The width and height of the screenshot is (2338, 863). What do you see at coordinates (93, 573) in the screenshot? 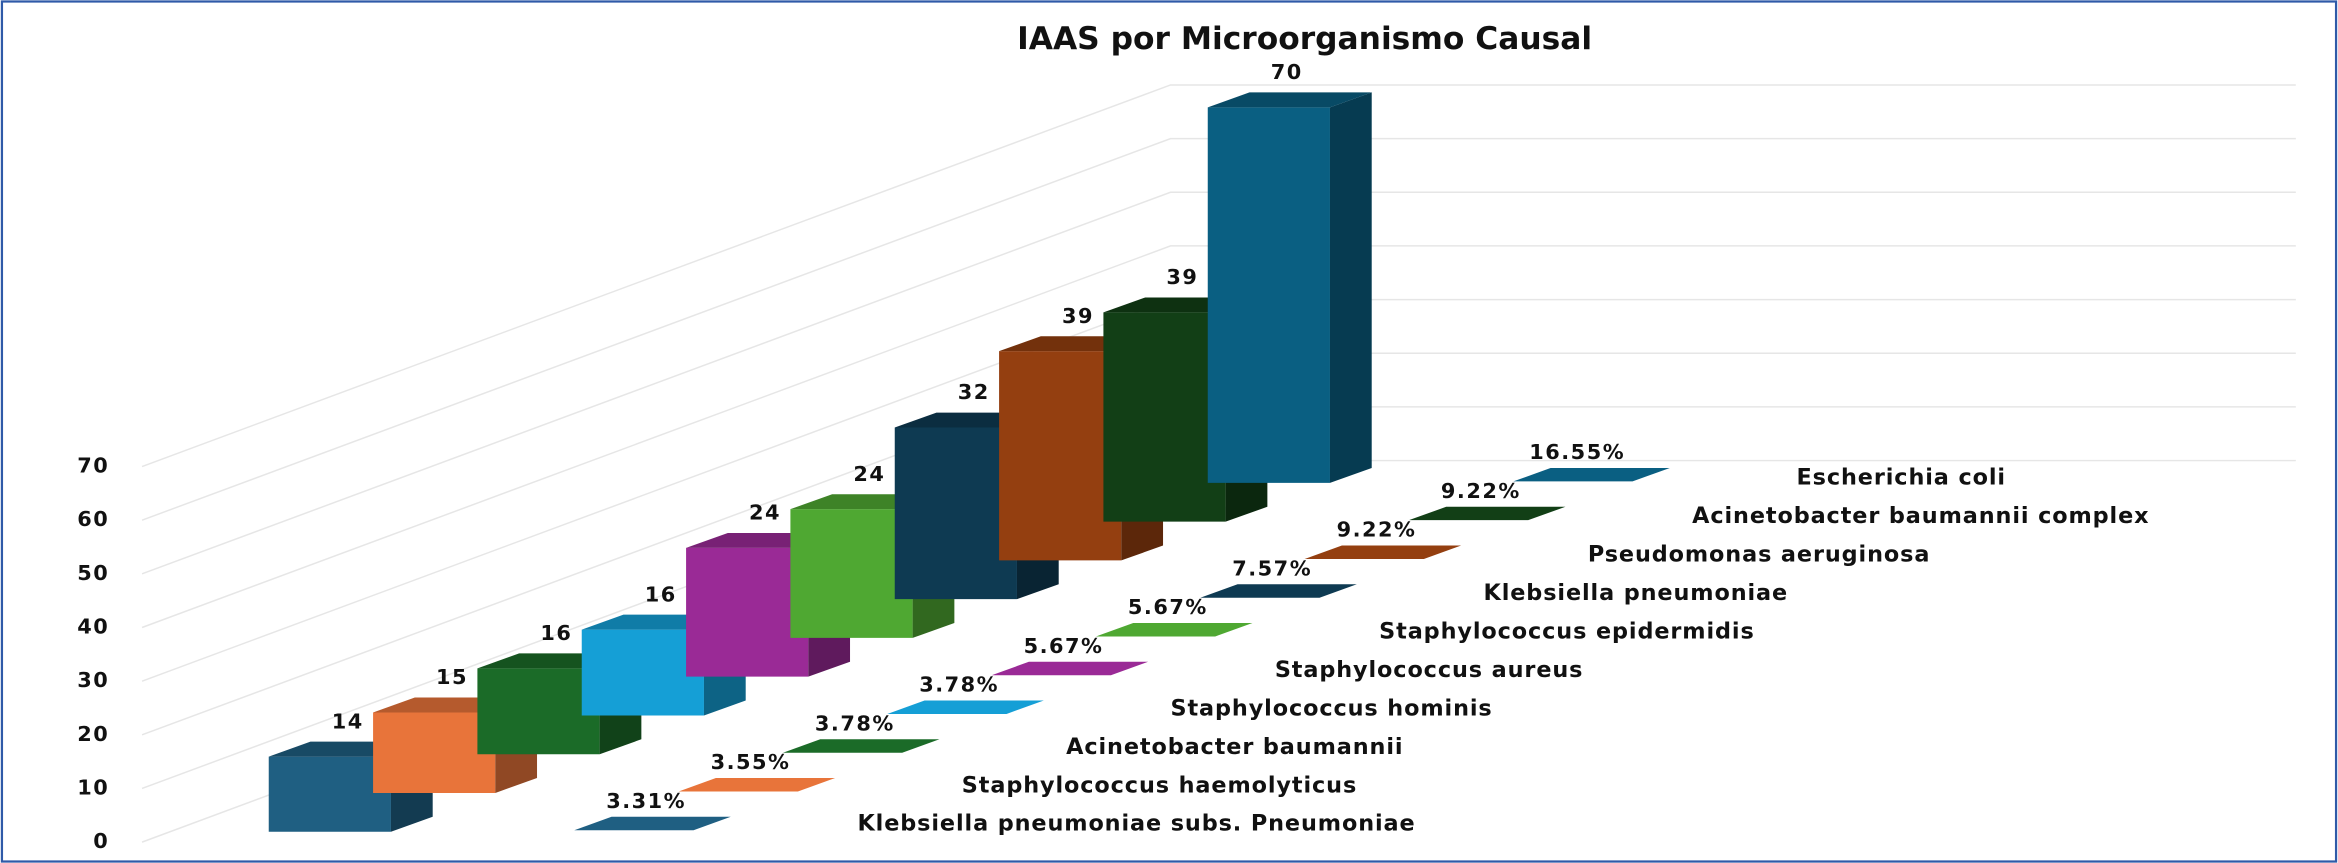
I see `y-tick-label: 50` at bounding box center [93, 573].